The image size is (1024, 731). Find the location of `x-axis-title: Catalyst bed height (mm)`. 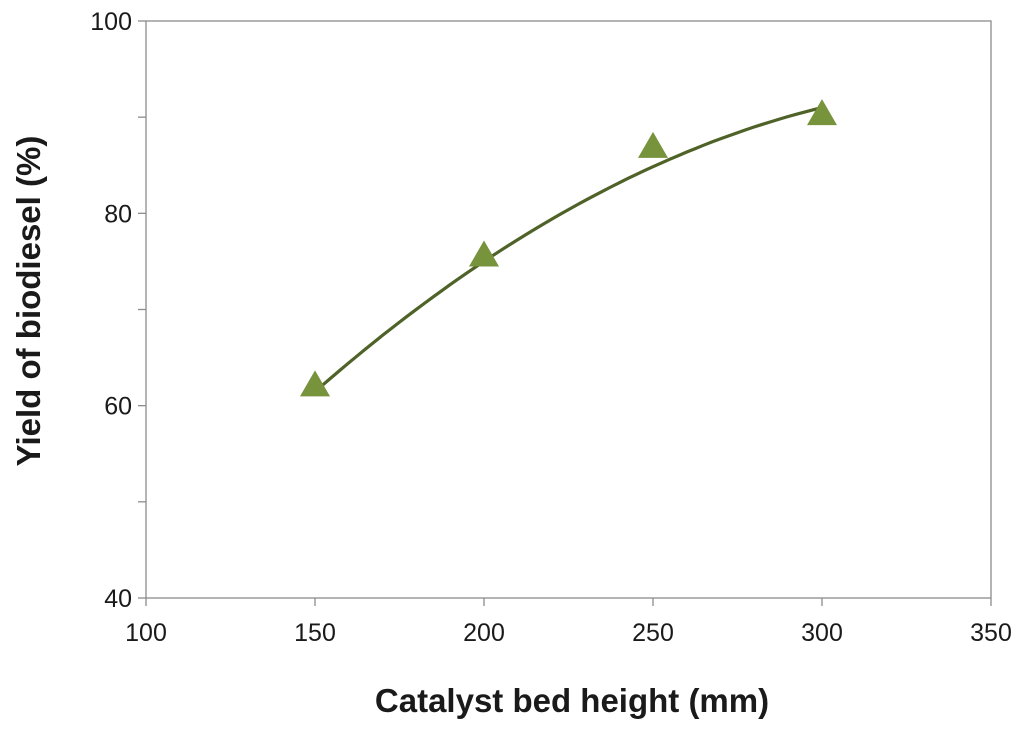

x-axis-title: Catalyst bed height (mm) is located at coordinates (572, 700).